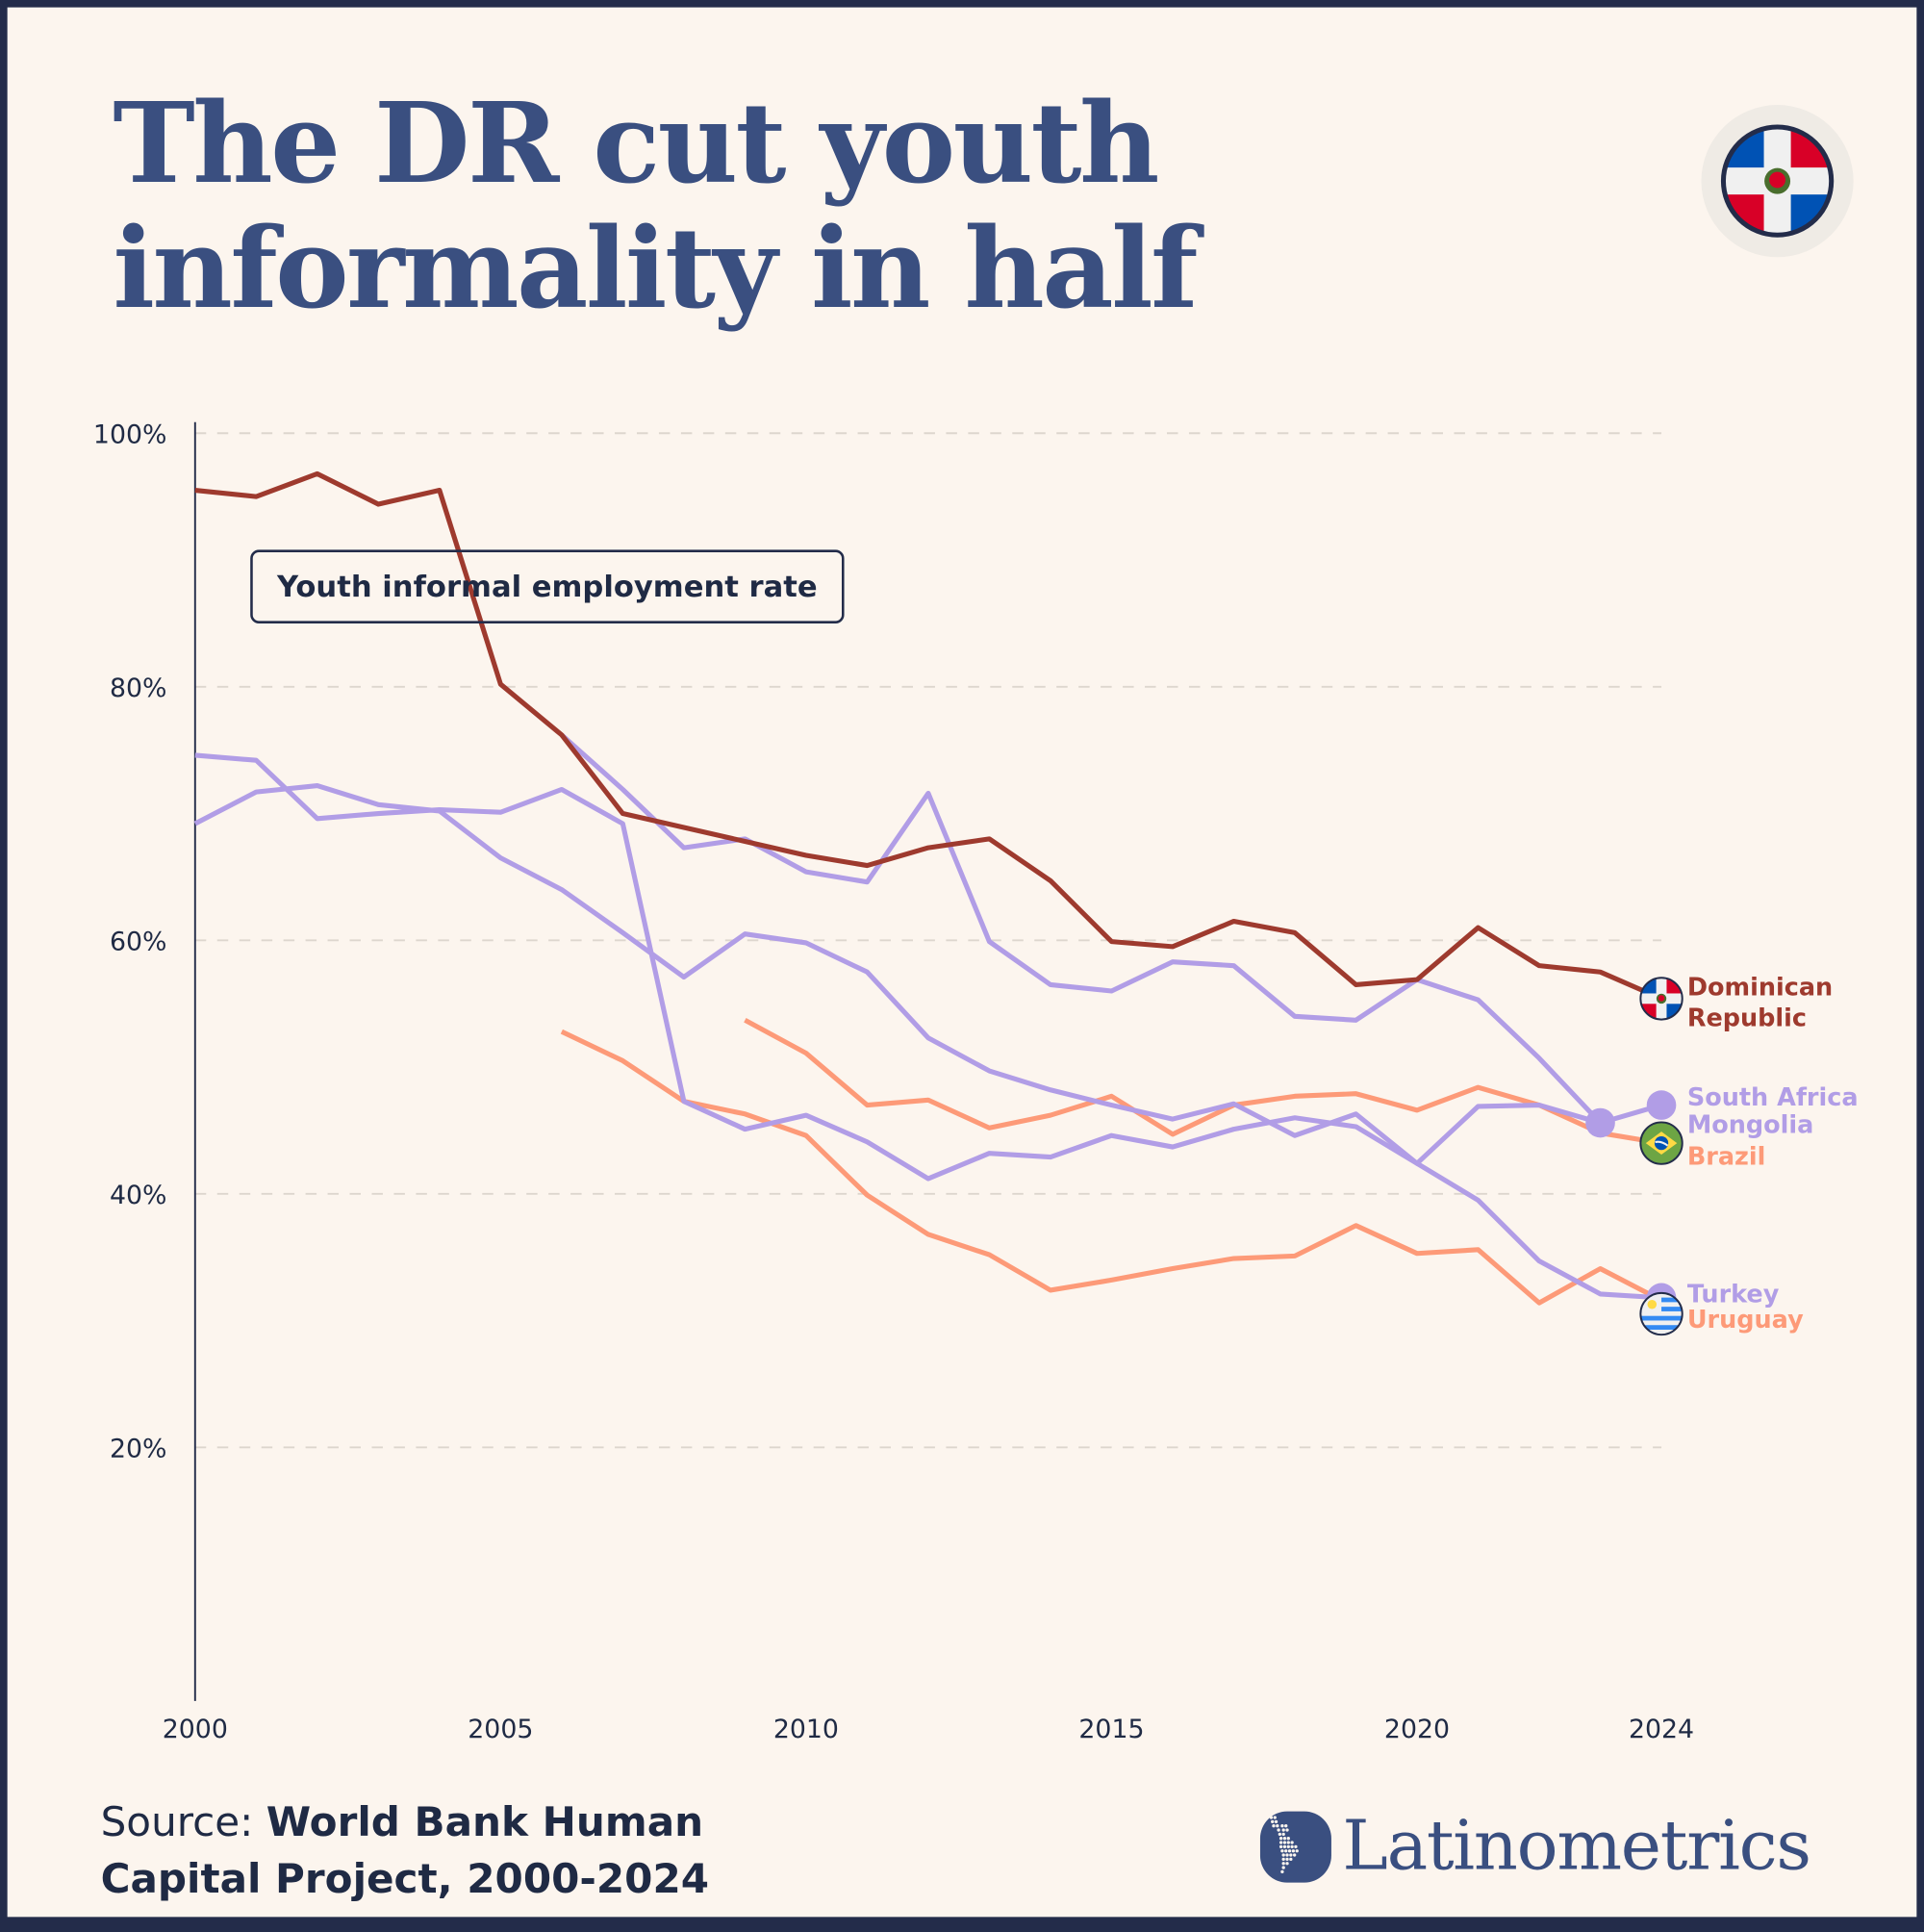 This screenshot has width=1924, height=1932. What do you see at coordinates (138, 688) in the screenshot?
I see `y-tick-label: 80%` at bounding box center [138, 688].